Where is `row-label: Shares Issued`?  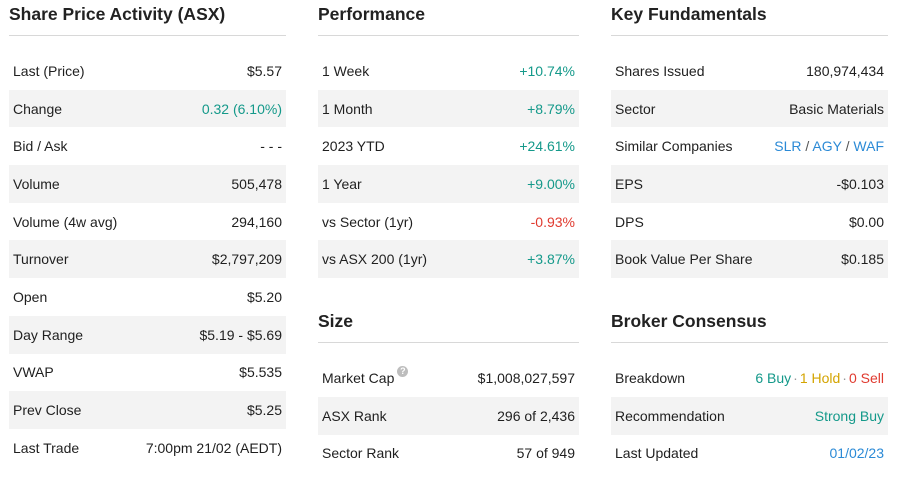
row-label: Shares Issued is located at coordinates (660, 70).